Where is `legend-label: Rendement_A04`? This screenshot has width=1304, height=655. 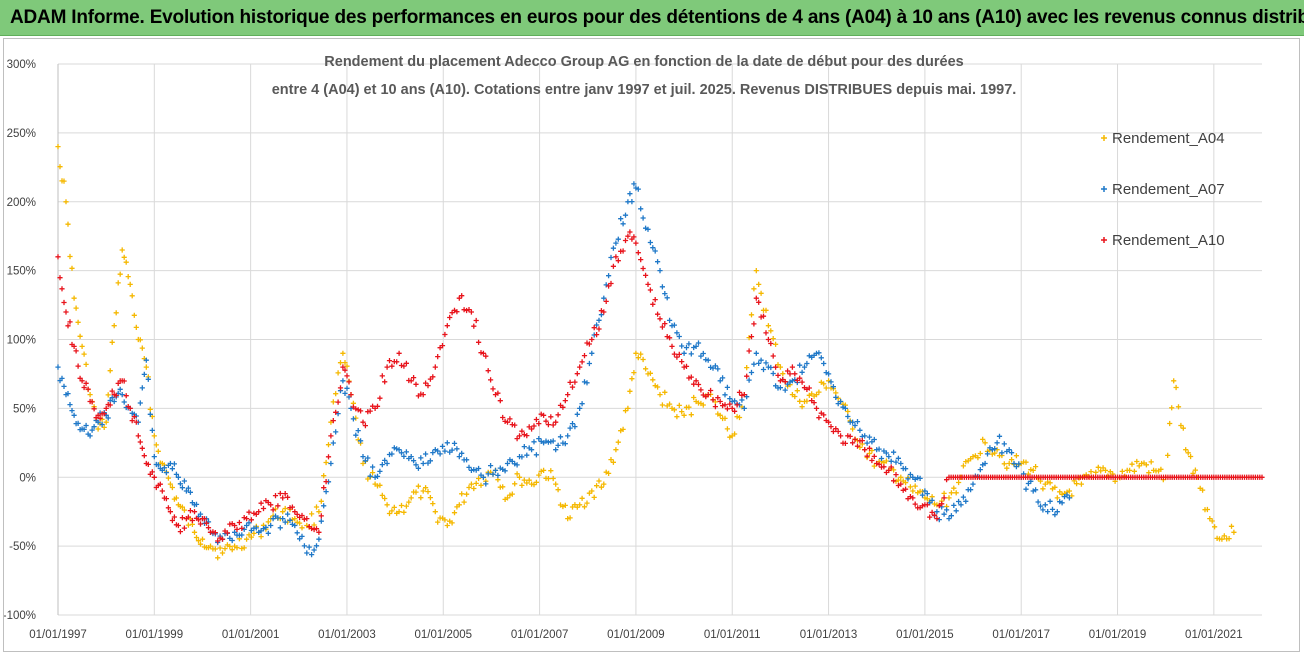
legend-label: Rendement_A04 is located at coordinates (1168, 138).